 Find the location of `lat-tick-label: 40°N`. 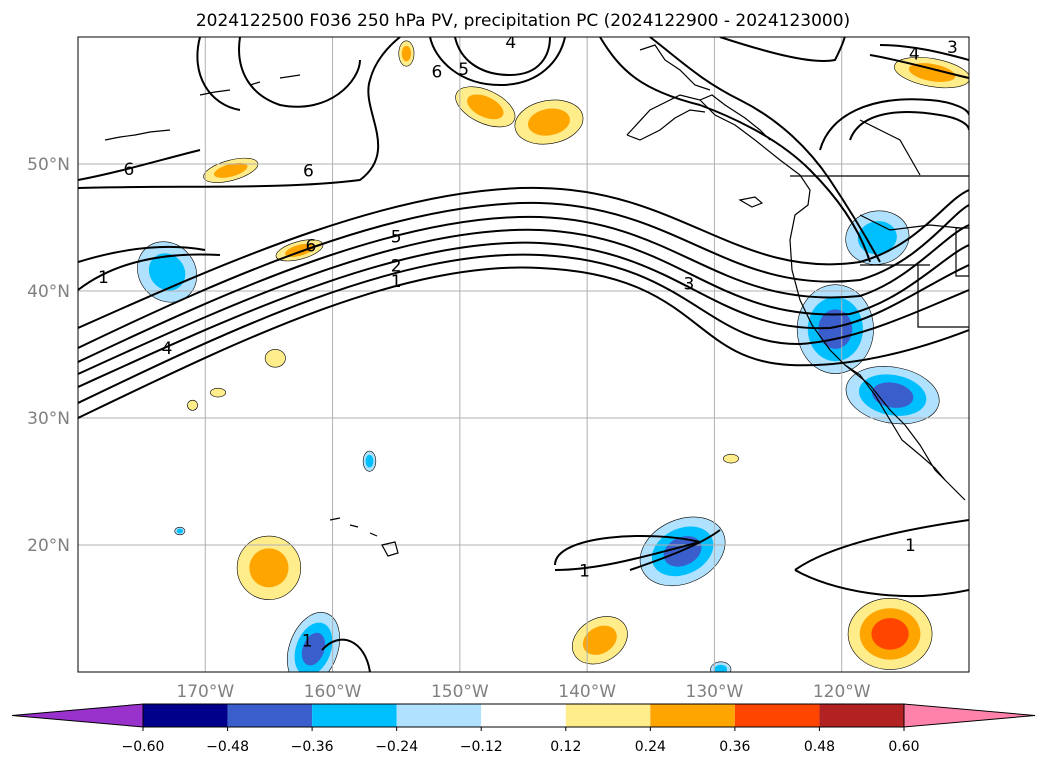

lat-tick-label: 40°N is located at coordinates (48, 292).